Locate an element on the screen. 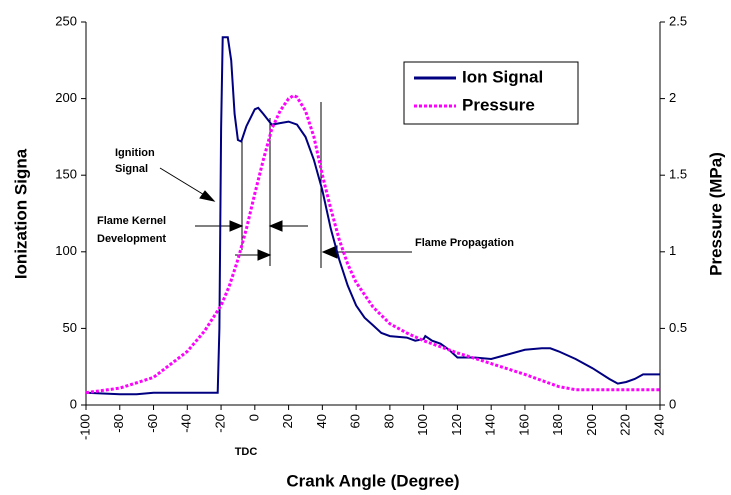 This screenshot has height=495, width=731. x-tick-label: 220 is located at coordinates (625, 425).